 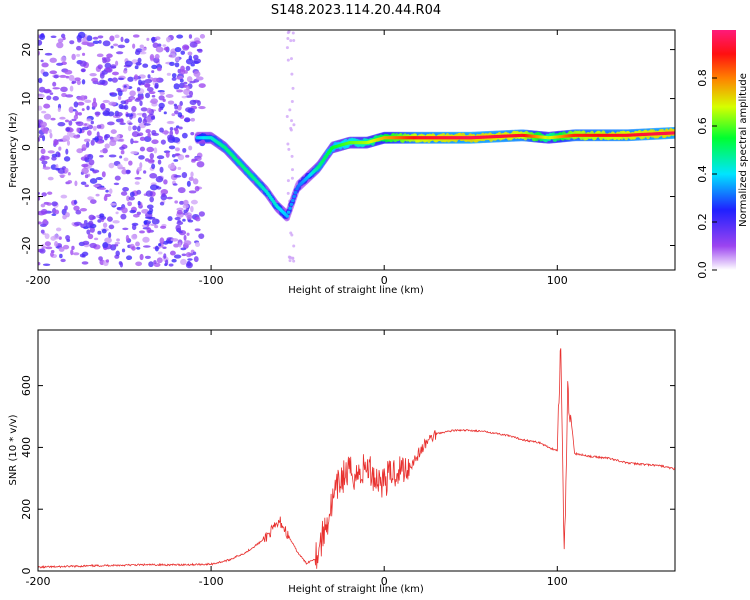 I want to click on spectrogram-y-tick-label: 20, so click(x=26, y=50).